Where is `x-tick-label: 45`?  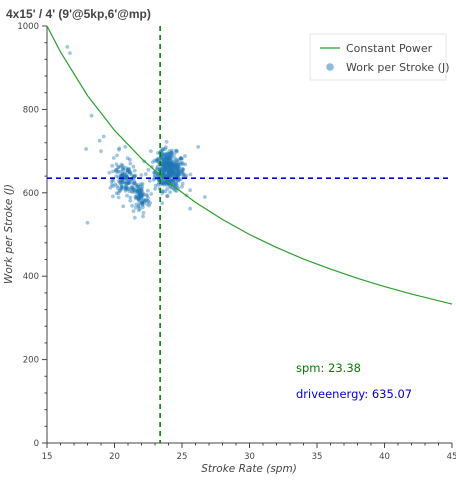
x-tick-label: 45 is located at coordinates (451, 457).